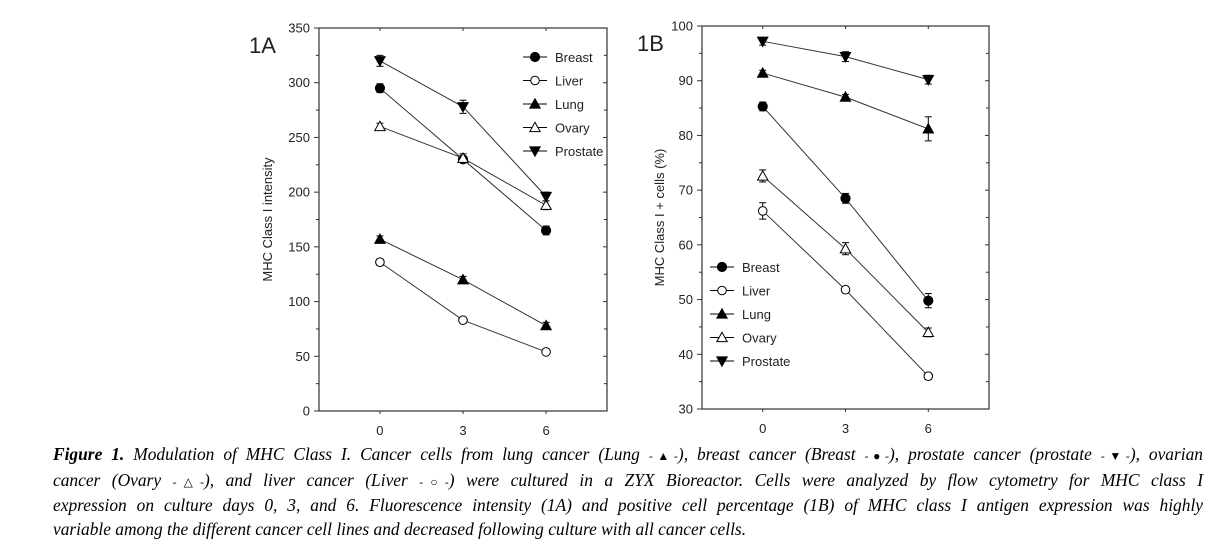  I want to click on panel-label: 1A, so click(262, 45).